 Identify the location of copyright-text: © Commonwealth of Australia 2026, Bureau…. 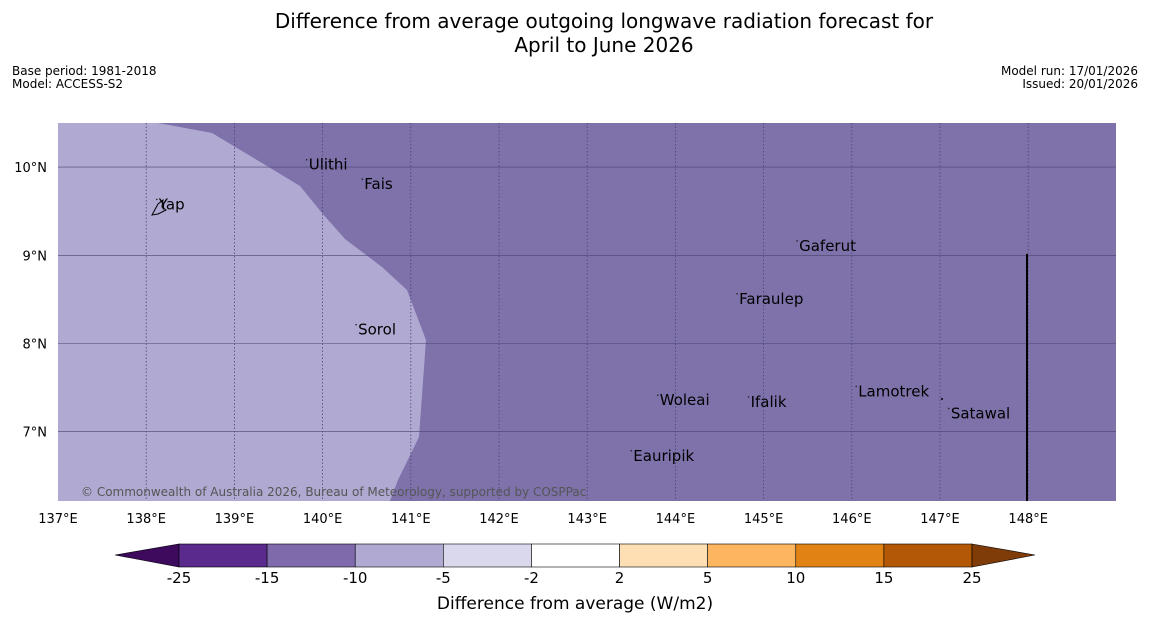
(333, 492).